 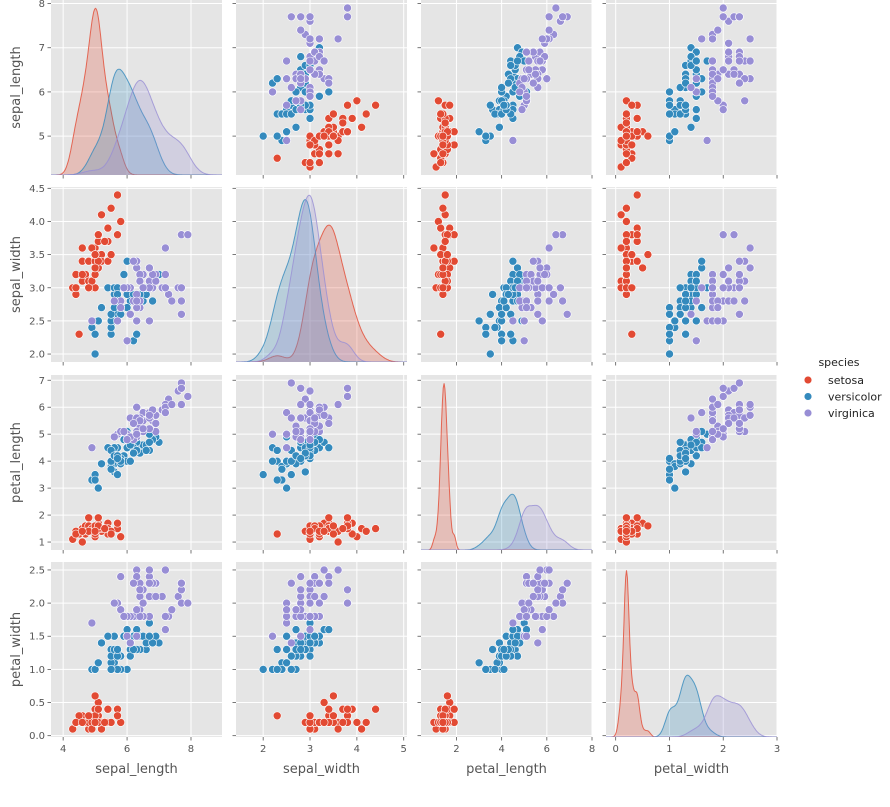 I want to click on x-tick-label: 6, so click(x=547, y=749).